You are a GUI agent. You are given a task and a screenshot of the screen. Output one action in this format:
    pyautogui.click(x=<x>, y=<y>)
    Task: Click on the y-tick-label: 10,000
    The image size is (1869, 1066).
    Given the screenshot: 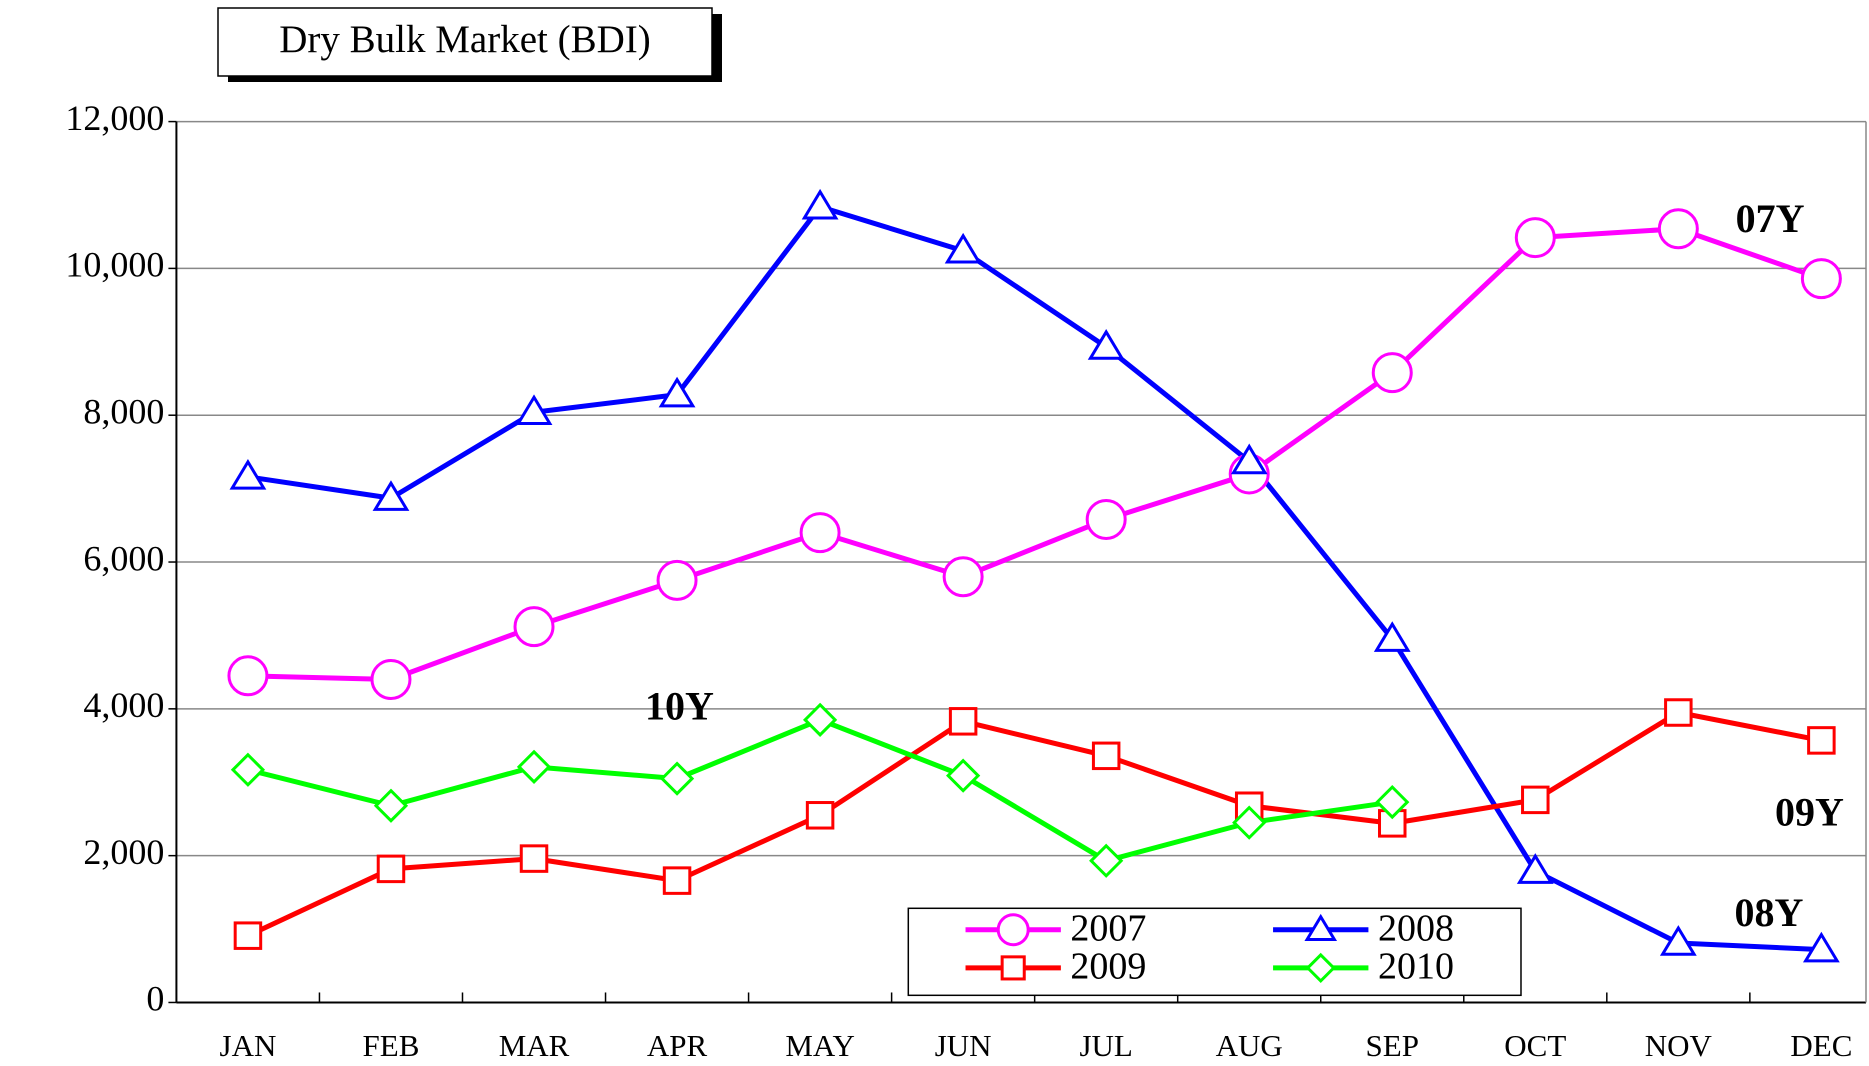 What is the action you would take?
    pyautogui.click(x=114, y=265)
    